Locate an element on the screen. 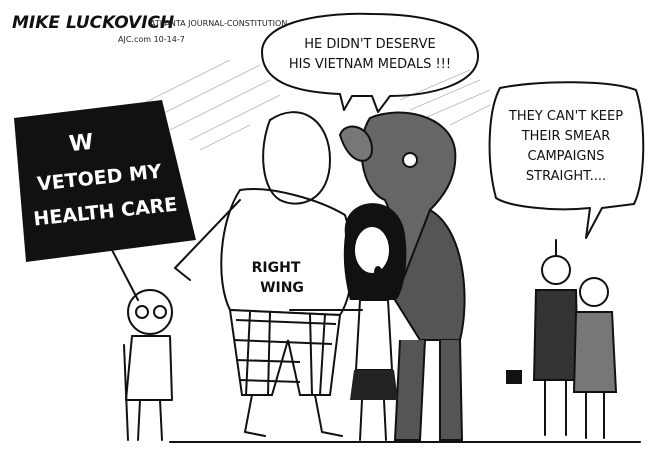 Image resolution: width=649 pixels, height=453 pixels. newspaper-name: ATLANTA JOURNAL-CONSTITUTION is located at coordinates (218, 23).